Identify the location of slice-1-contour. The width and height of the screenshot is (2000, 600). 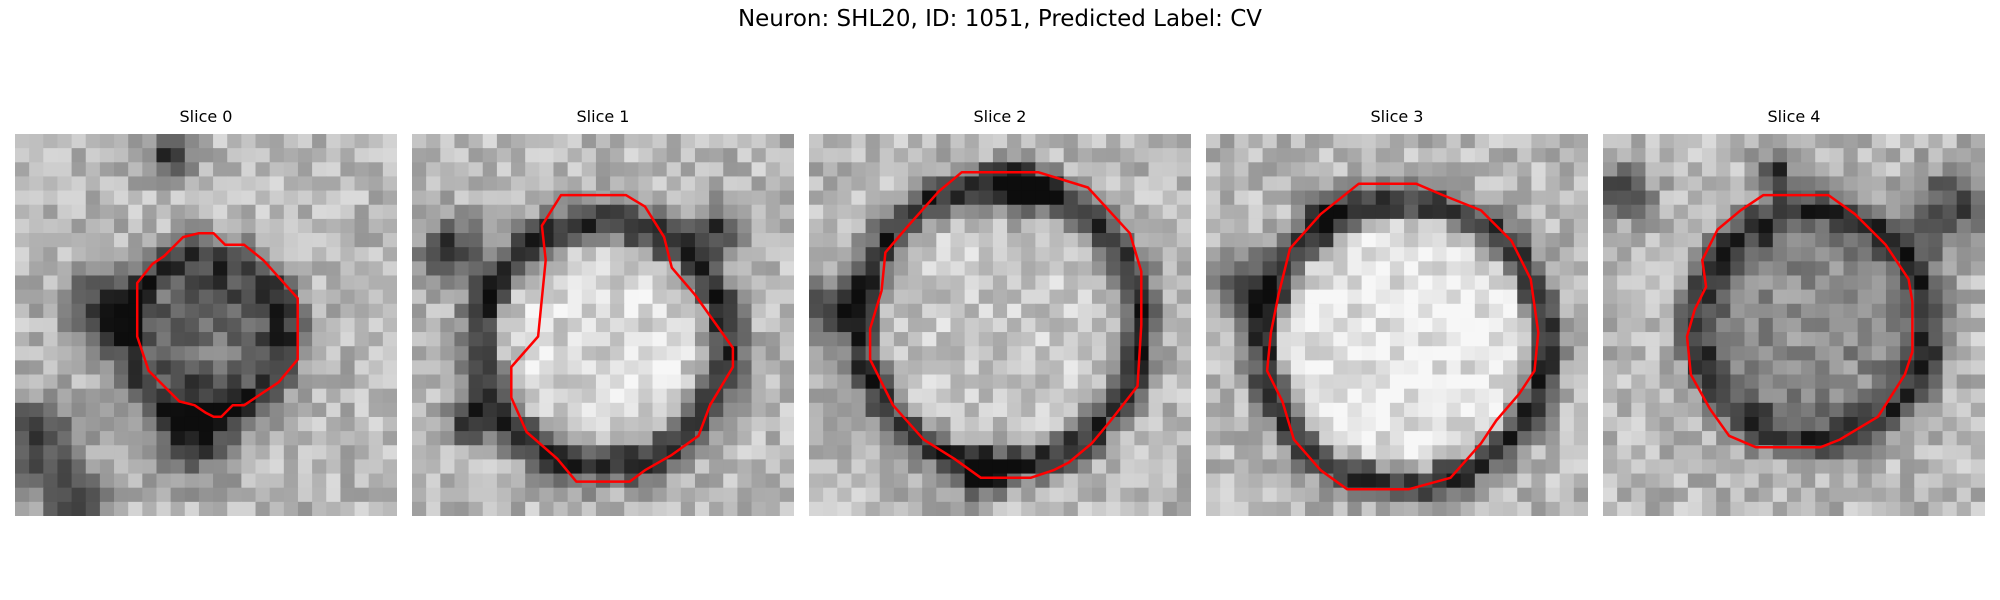
(622, 338).